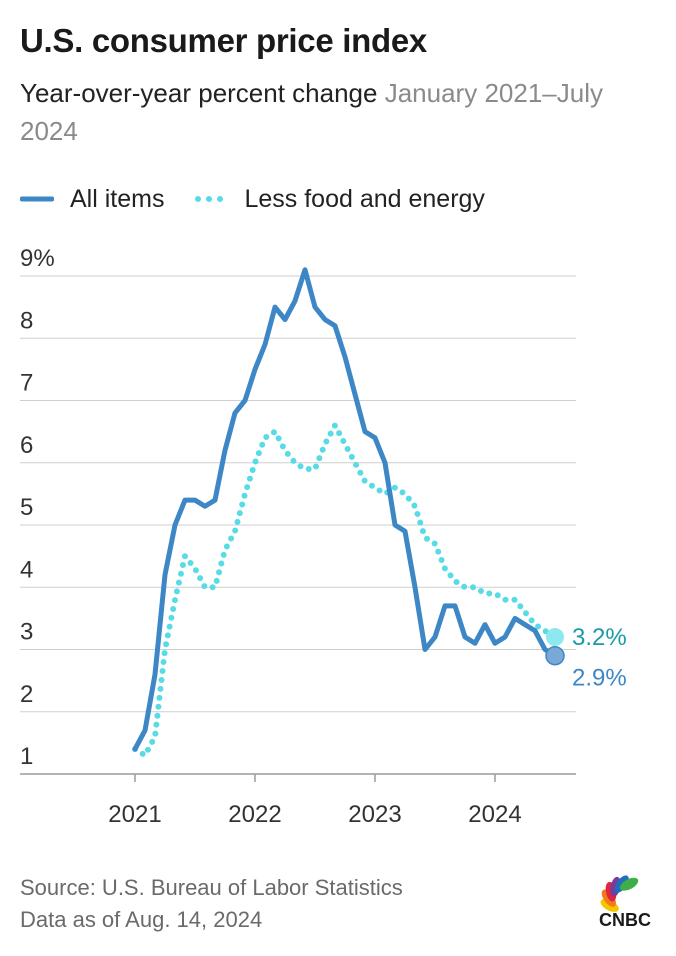 The image size is (676, 956). I want to click on x-tick-label: 2024, so click(494, 814).